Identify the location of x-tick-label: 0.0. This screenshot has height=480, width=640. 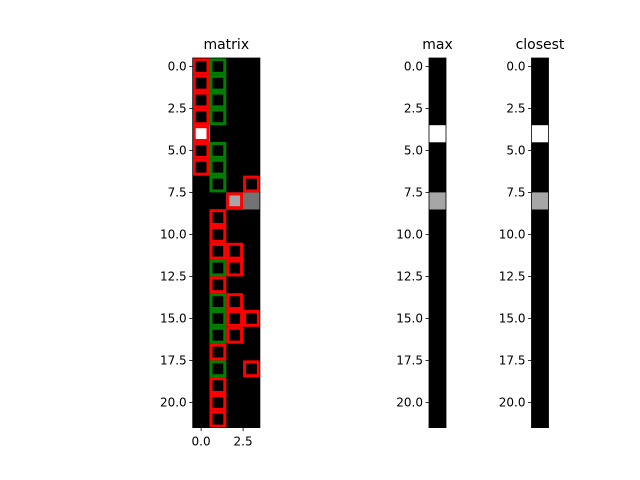
(201, 442).